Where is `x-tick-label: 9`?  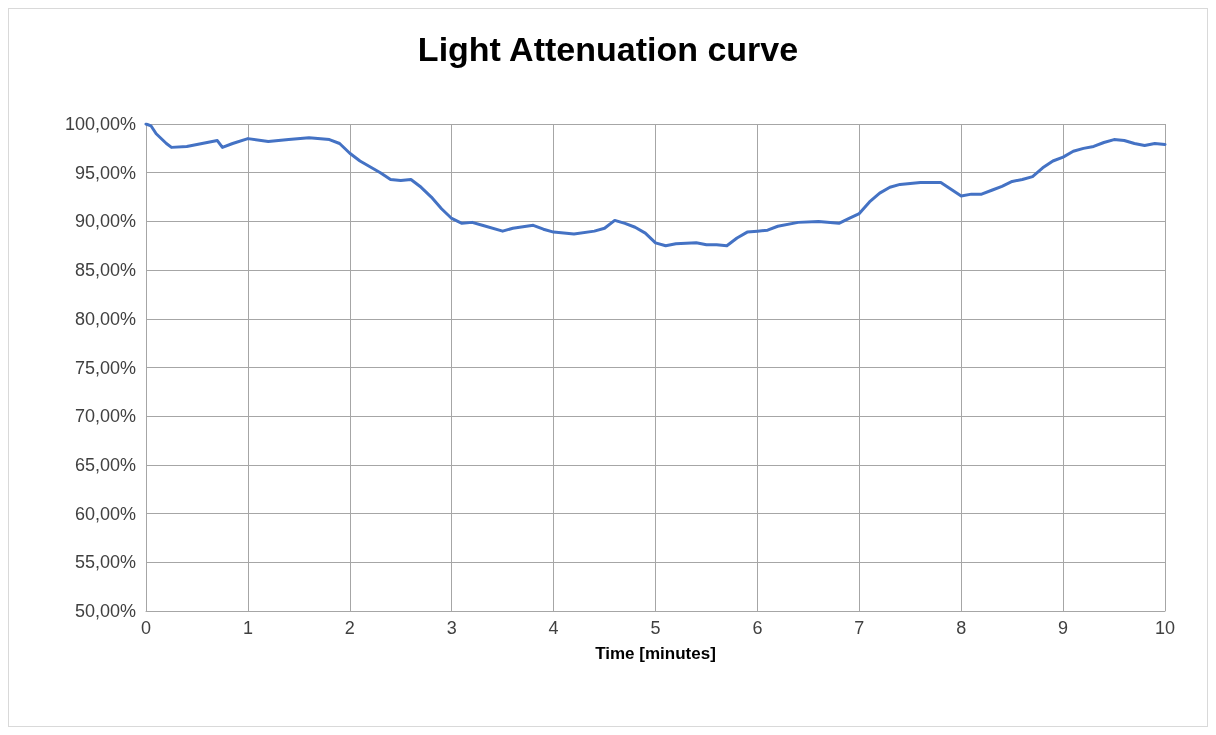
x-tick-label: 9 is located at coordinates (1063, 628).